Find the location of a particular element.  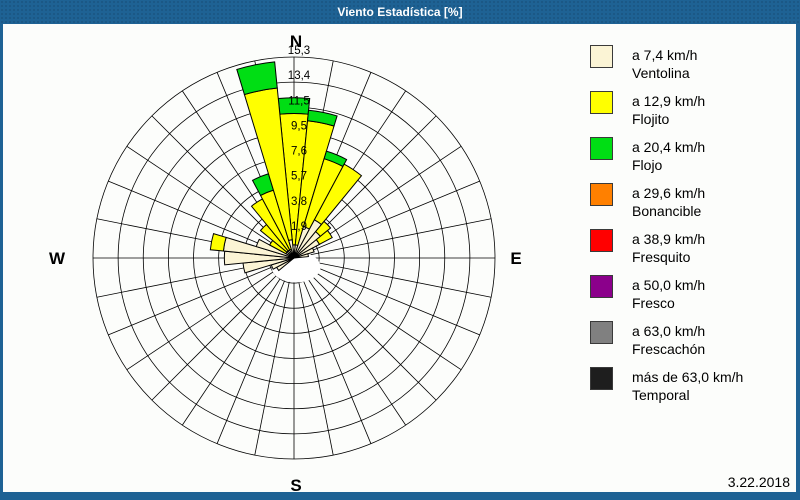

compass-label-west: W is located at coordinates (57, 258).